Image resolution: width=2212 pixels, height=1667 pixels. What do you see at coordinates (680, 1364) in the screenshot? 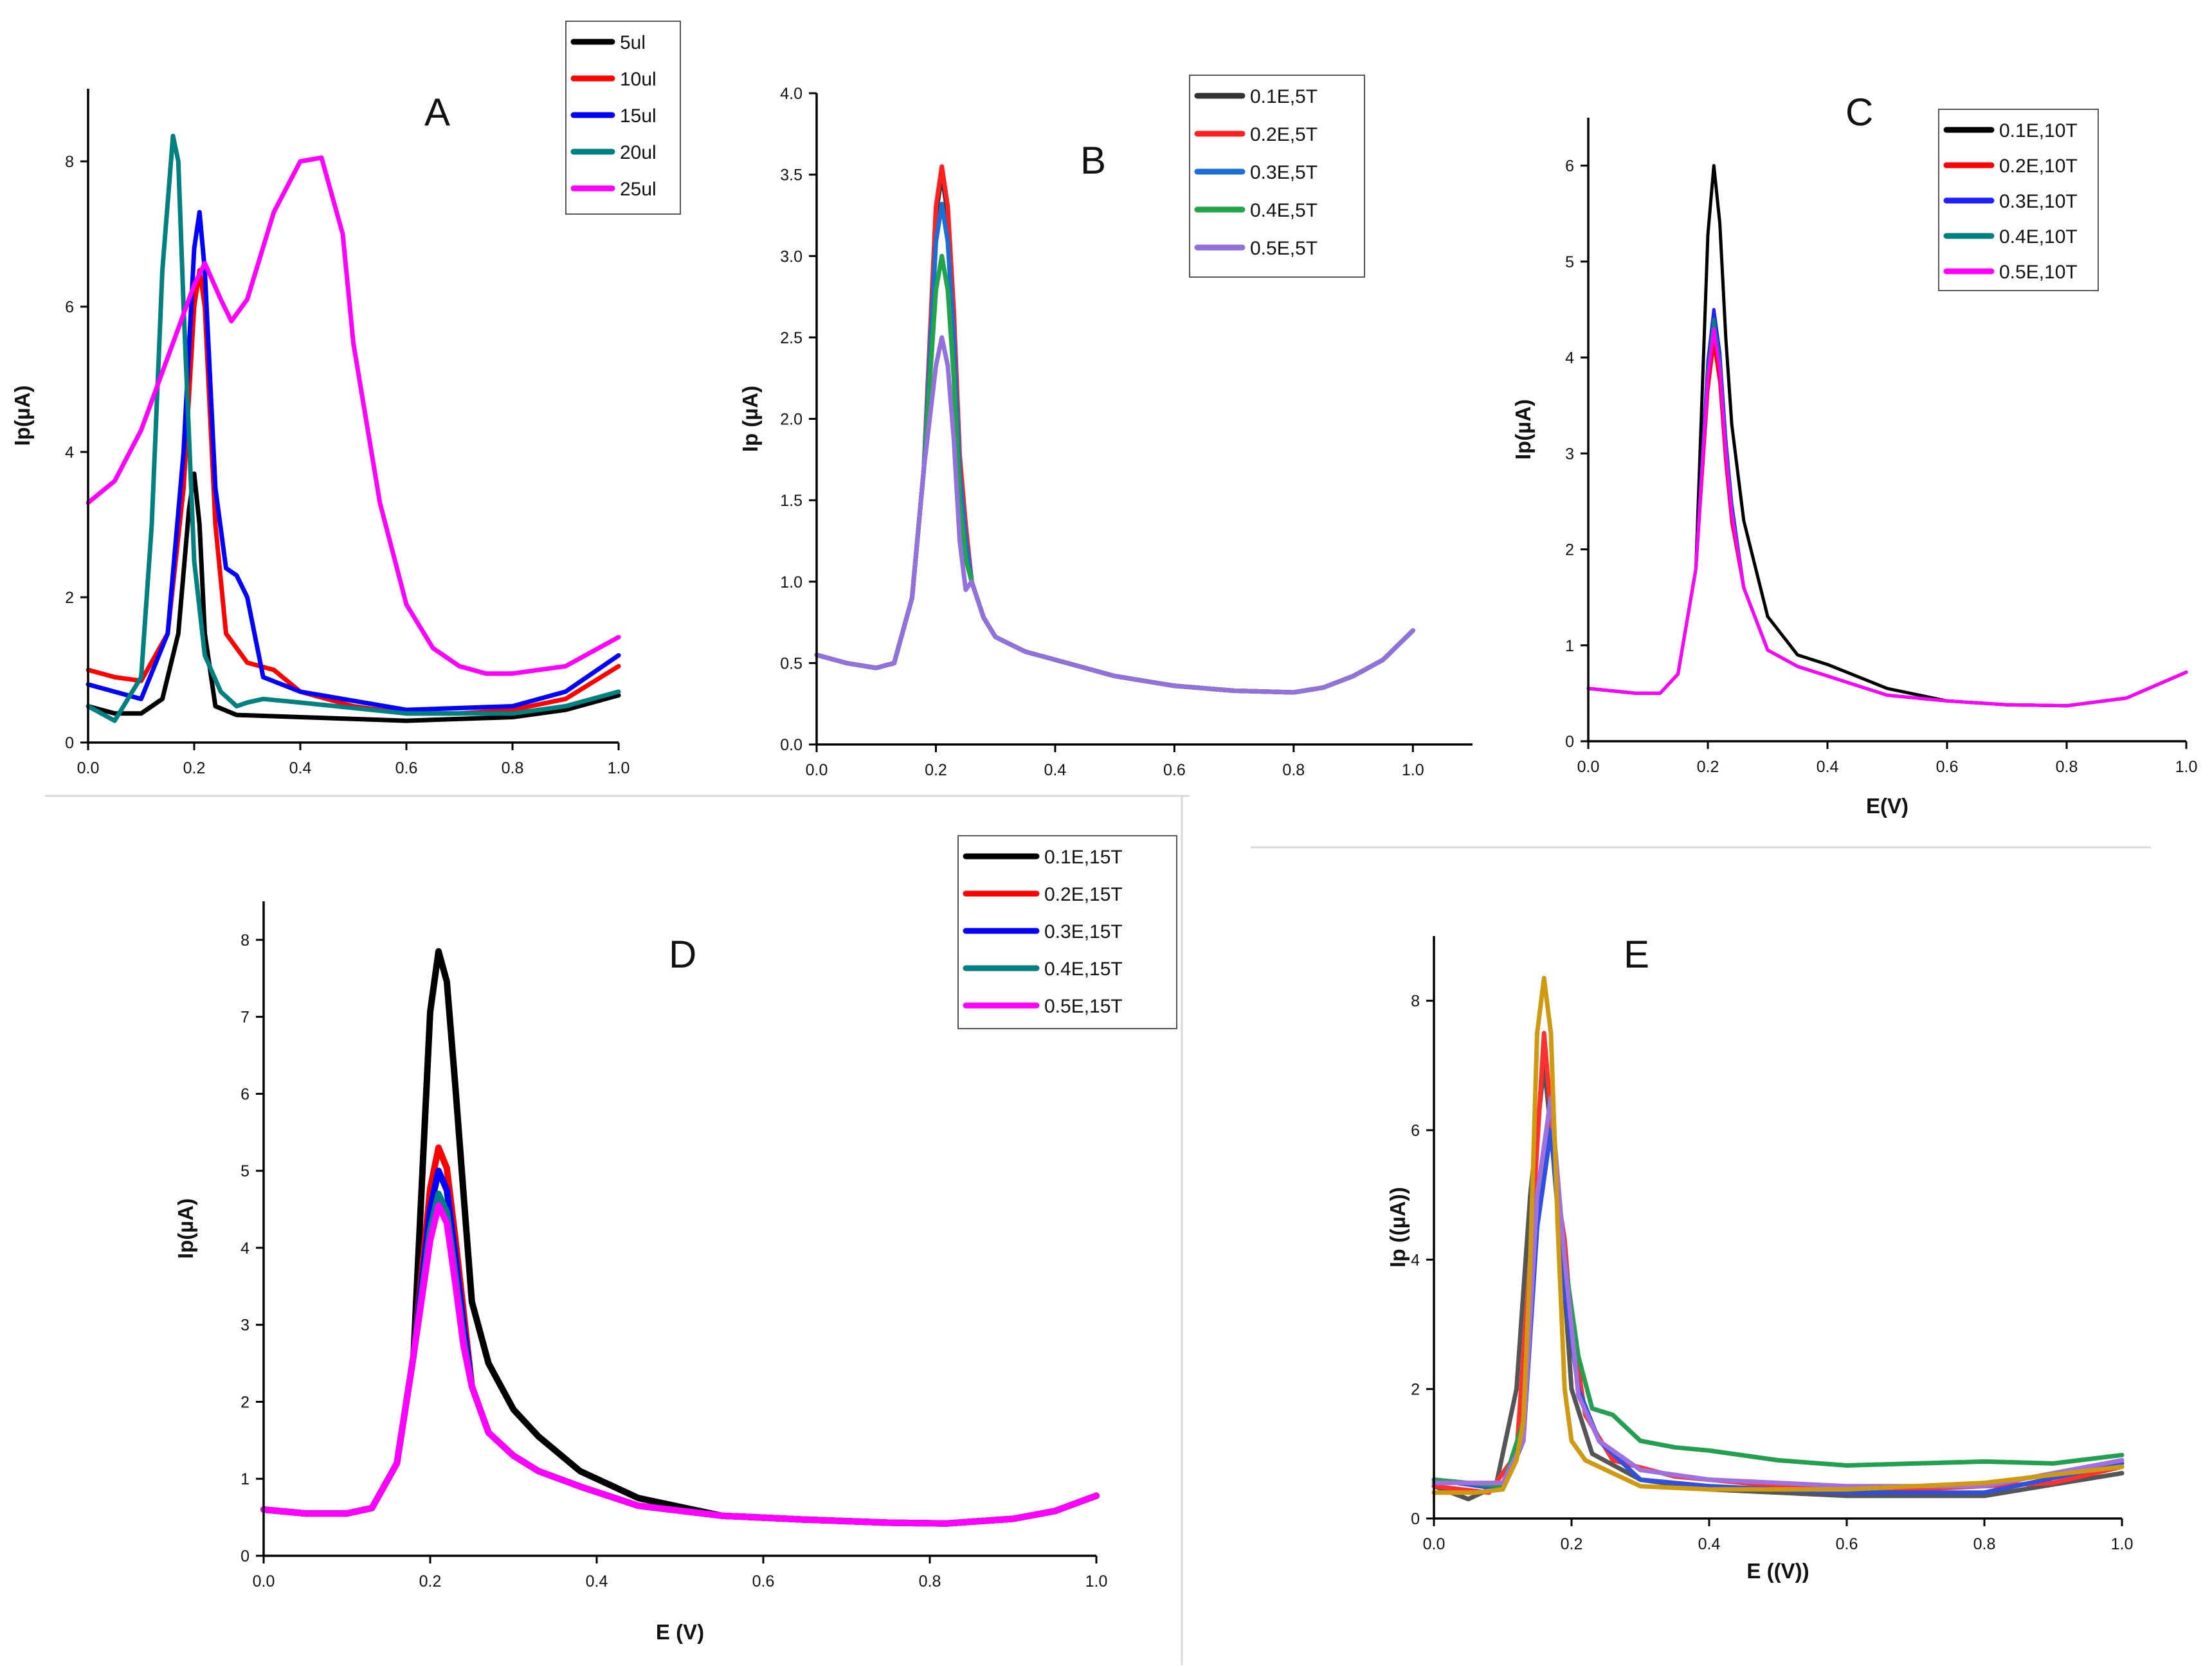
I see `series-line-0-5e-15t` at bounding box center [680, 1364].